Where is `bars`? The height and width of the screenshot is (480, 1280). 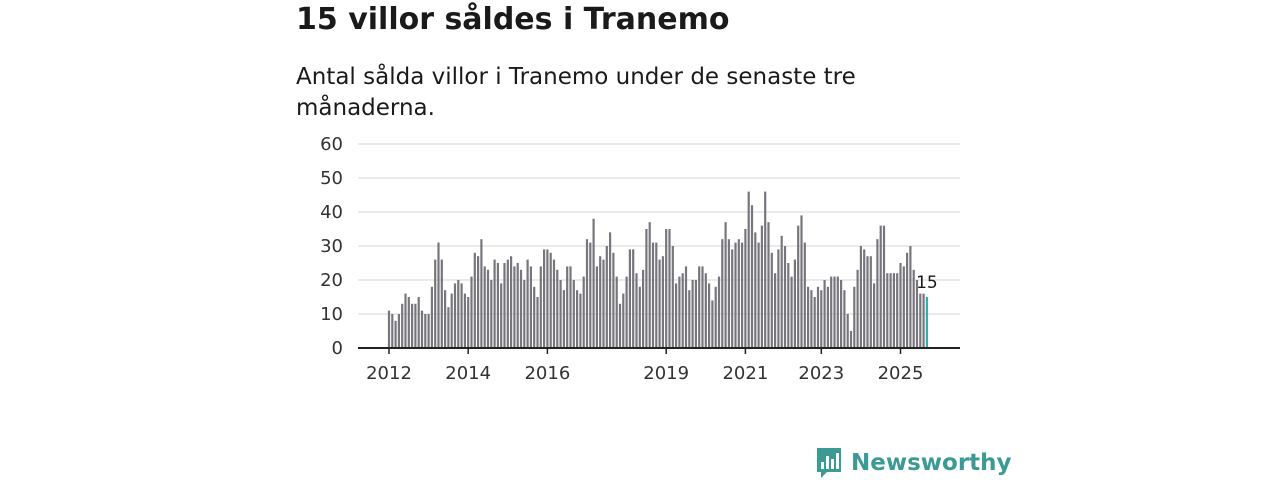
bars is located at coordinates (657, 269).